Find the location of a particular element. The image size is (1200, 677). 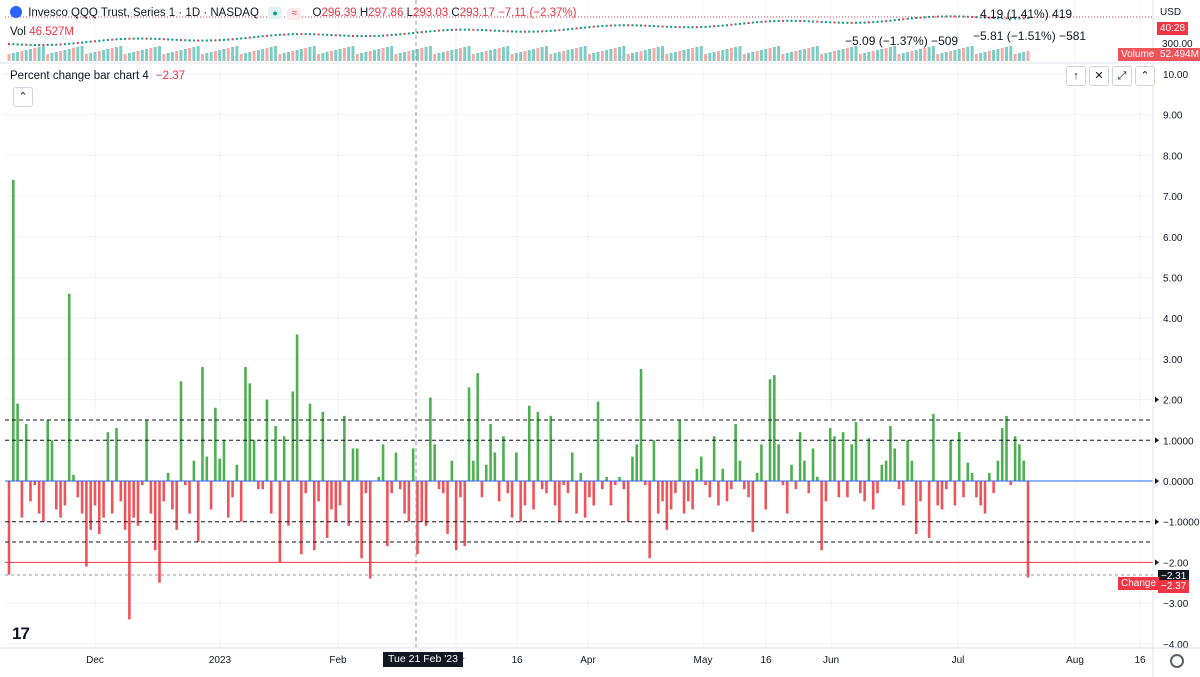

close-pane-button: ✕ is located at coordinates (1099, 76).